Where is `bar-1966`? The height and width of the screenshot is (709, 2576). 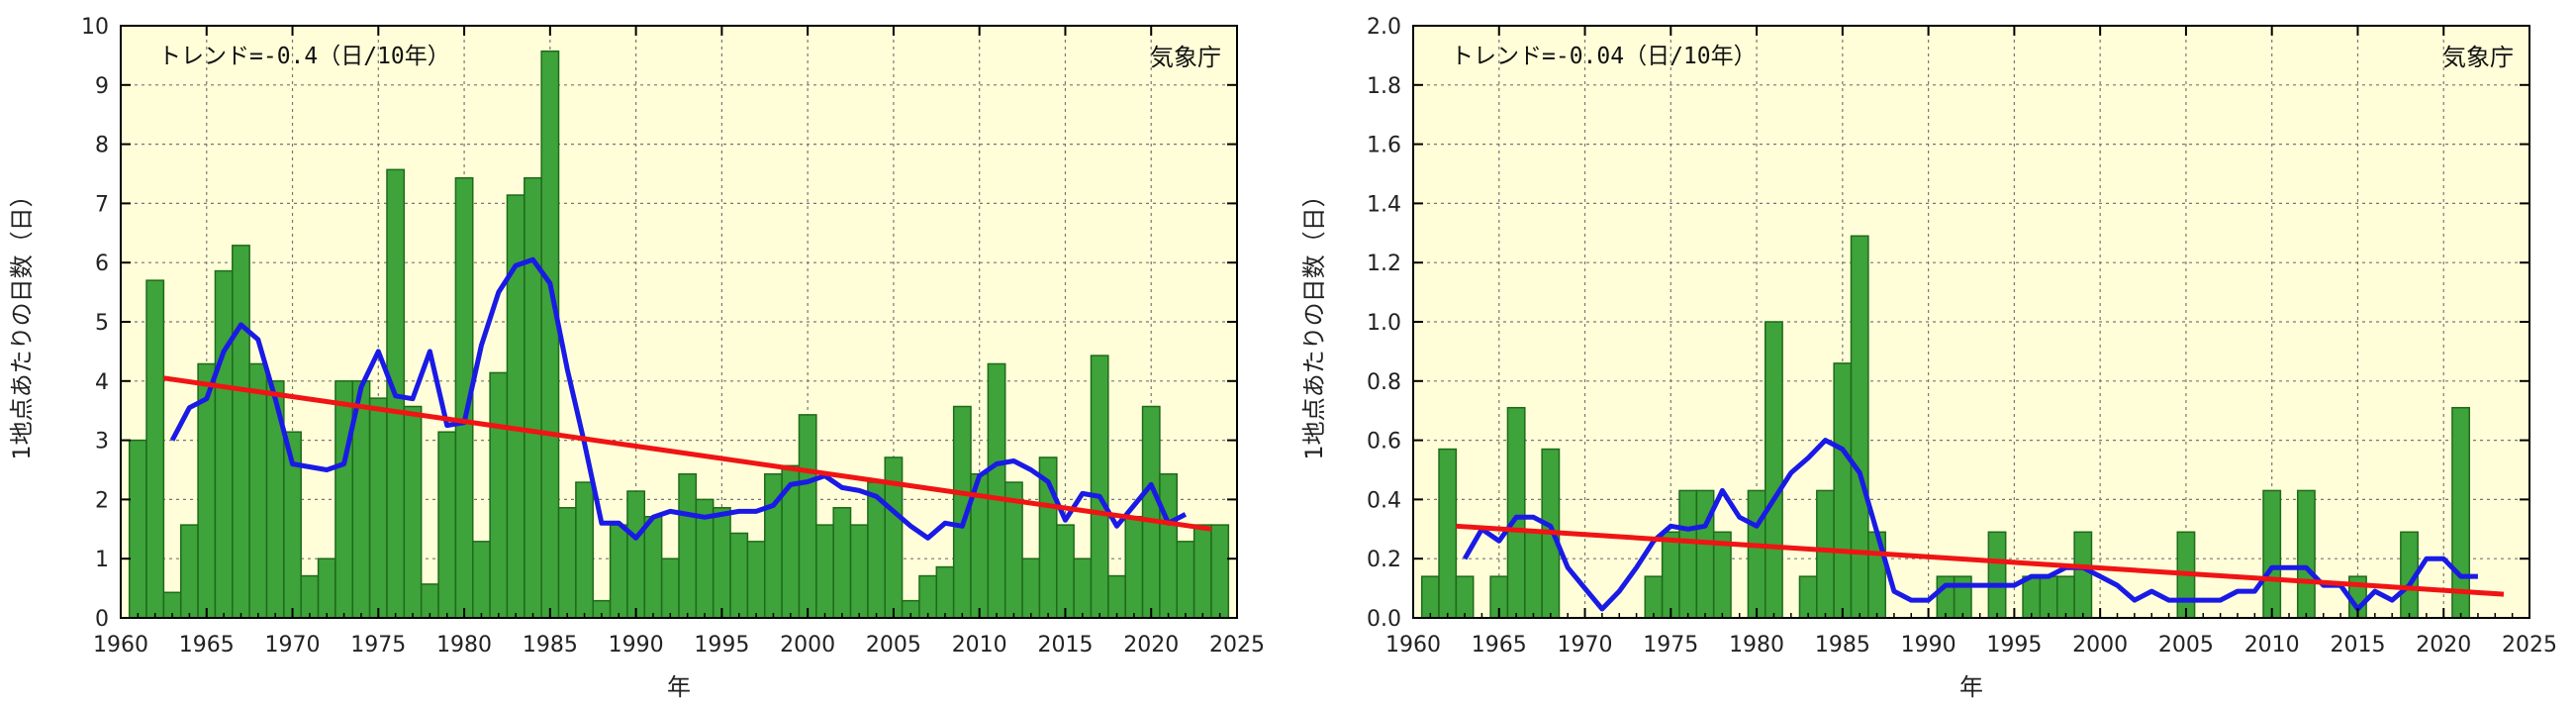
bar-1966 is located at coordinates (1516, 512).